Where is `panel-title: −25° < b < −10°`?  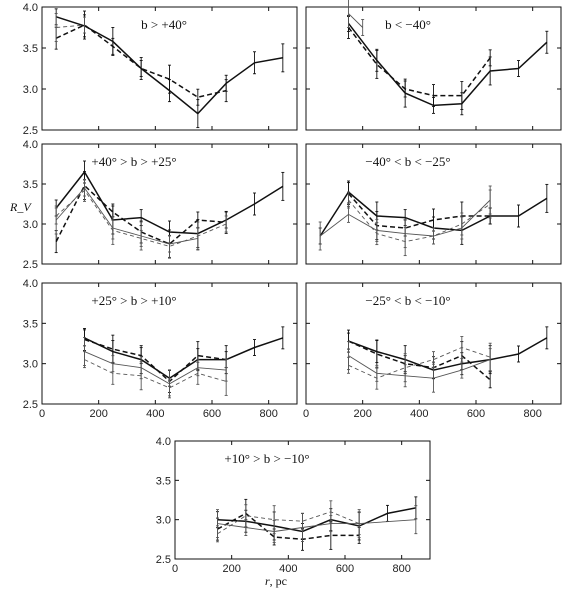 panel-title: −25° < b < −10° is located at coordinates (407, 300).